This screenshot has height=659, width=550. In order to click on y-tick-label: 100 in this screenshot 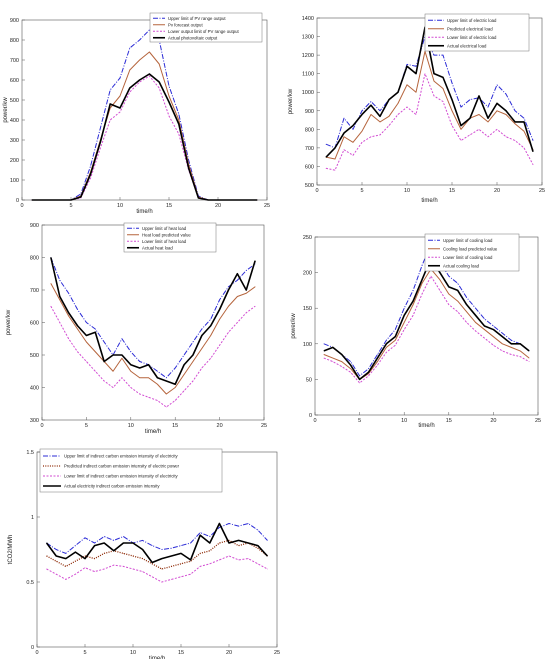, I will do `click(307, 345)`.